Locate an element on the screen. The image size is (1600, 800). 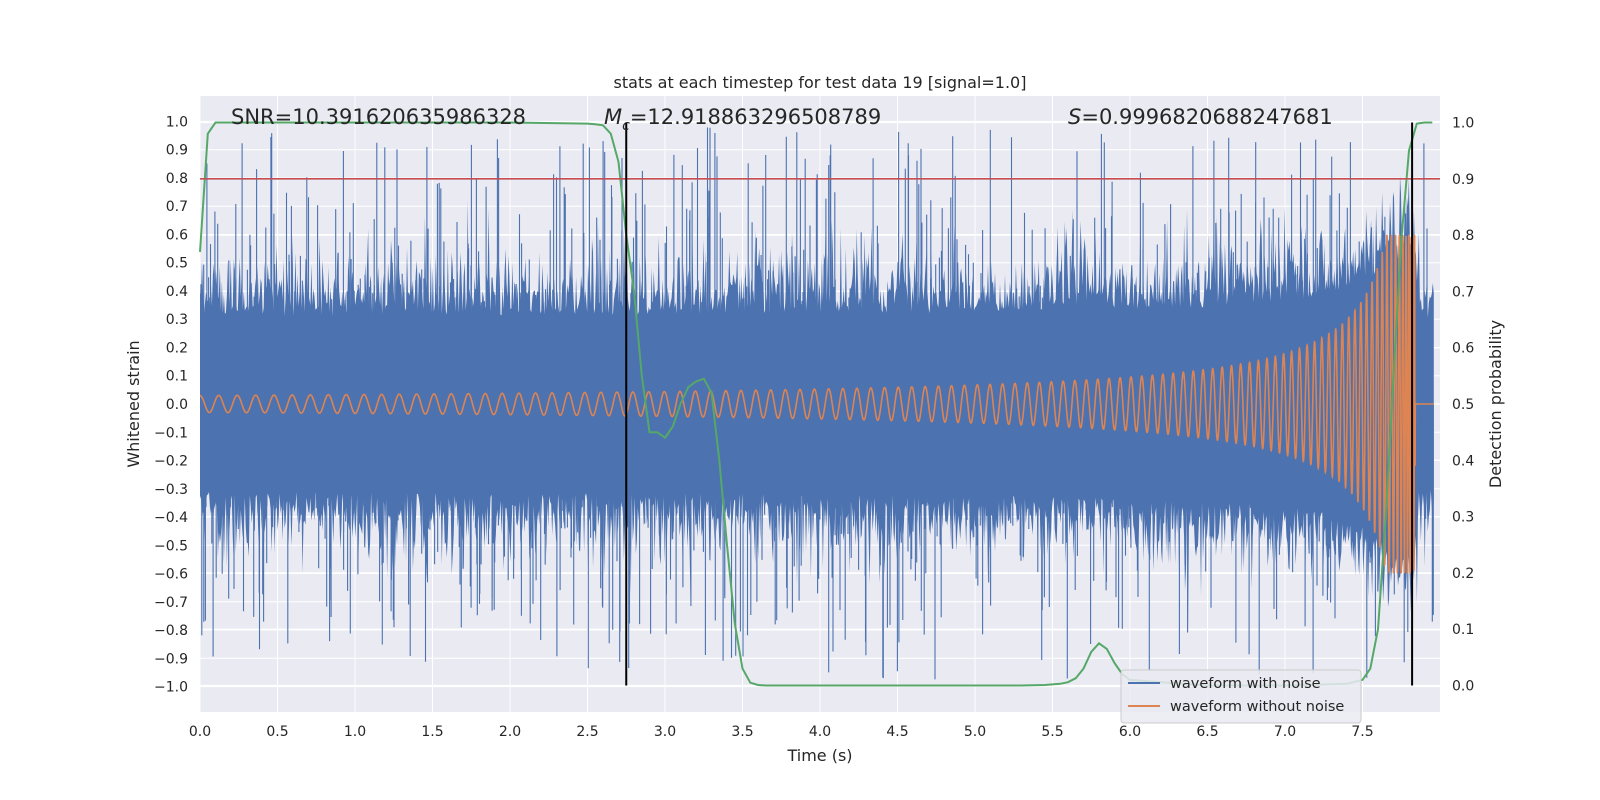
x-tick-label-7: 3.5 is located at coordinates (742, 732).